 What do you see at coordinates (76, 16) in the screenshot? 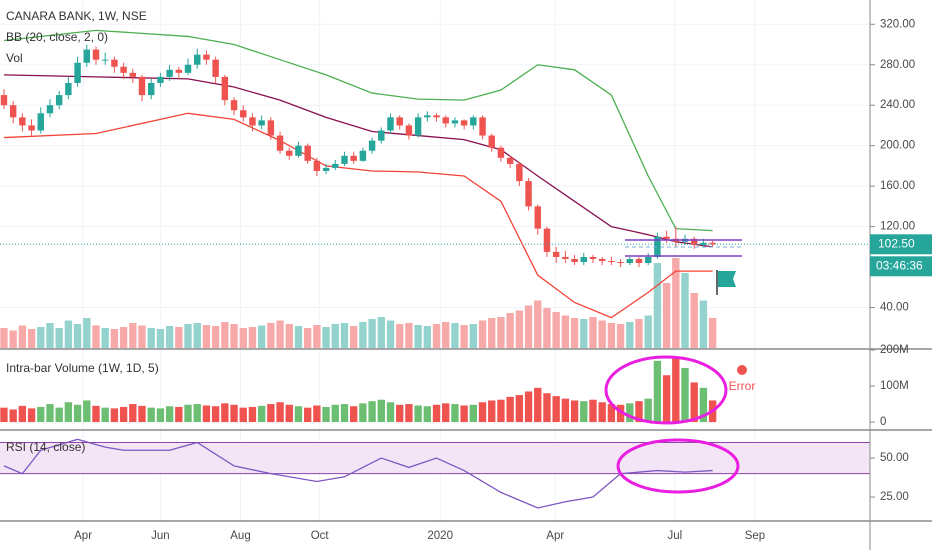
I see `chart-title: CANARA BANK, 1W, NSE` at bounding box center [76, 16].